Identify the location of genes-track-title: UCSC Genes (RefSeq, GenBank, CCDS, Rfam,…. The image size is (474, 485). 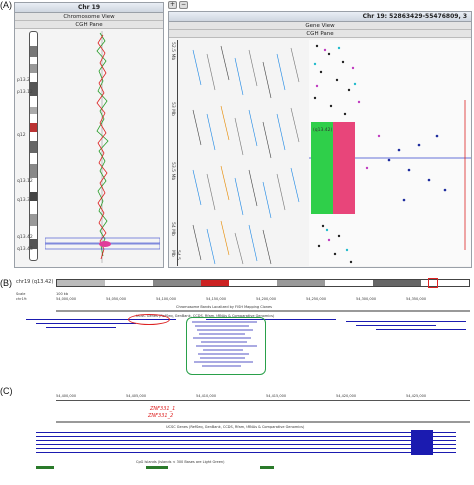
(205, 316).